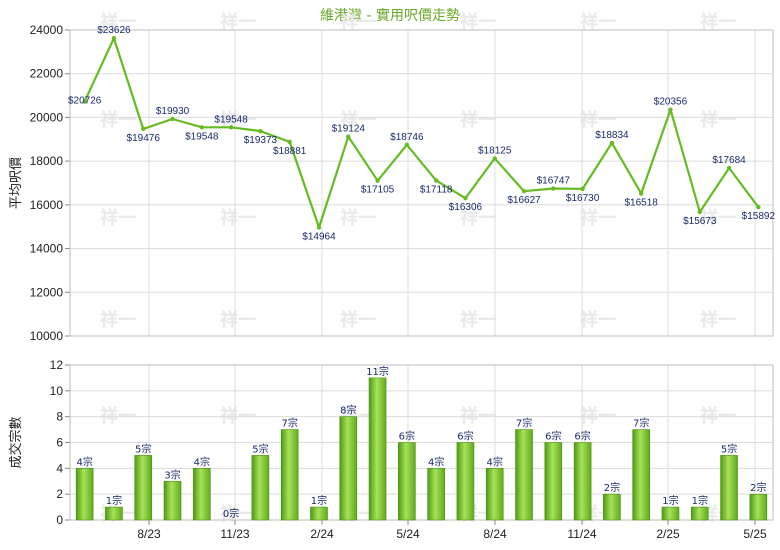 The image size is (780, 550). What do you see at coordinates (495, 150) in the screenshot?
I see `price-data-label: $18125` at bounding box center [495, 150].